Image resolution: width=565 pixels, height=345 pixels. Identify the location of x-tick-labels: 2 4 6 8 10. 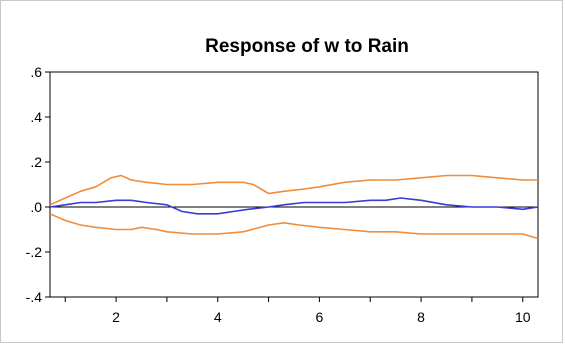
(321, 317).